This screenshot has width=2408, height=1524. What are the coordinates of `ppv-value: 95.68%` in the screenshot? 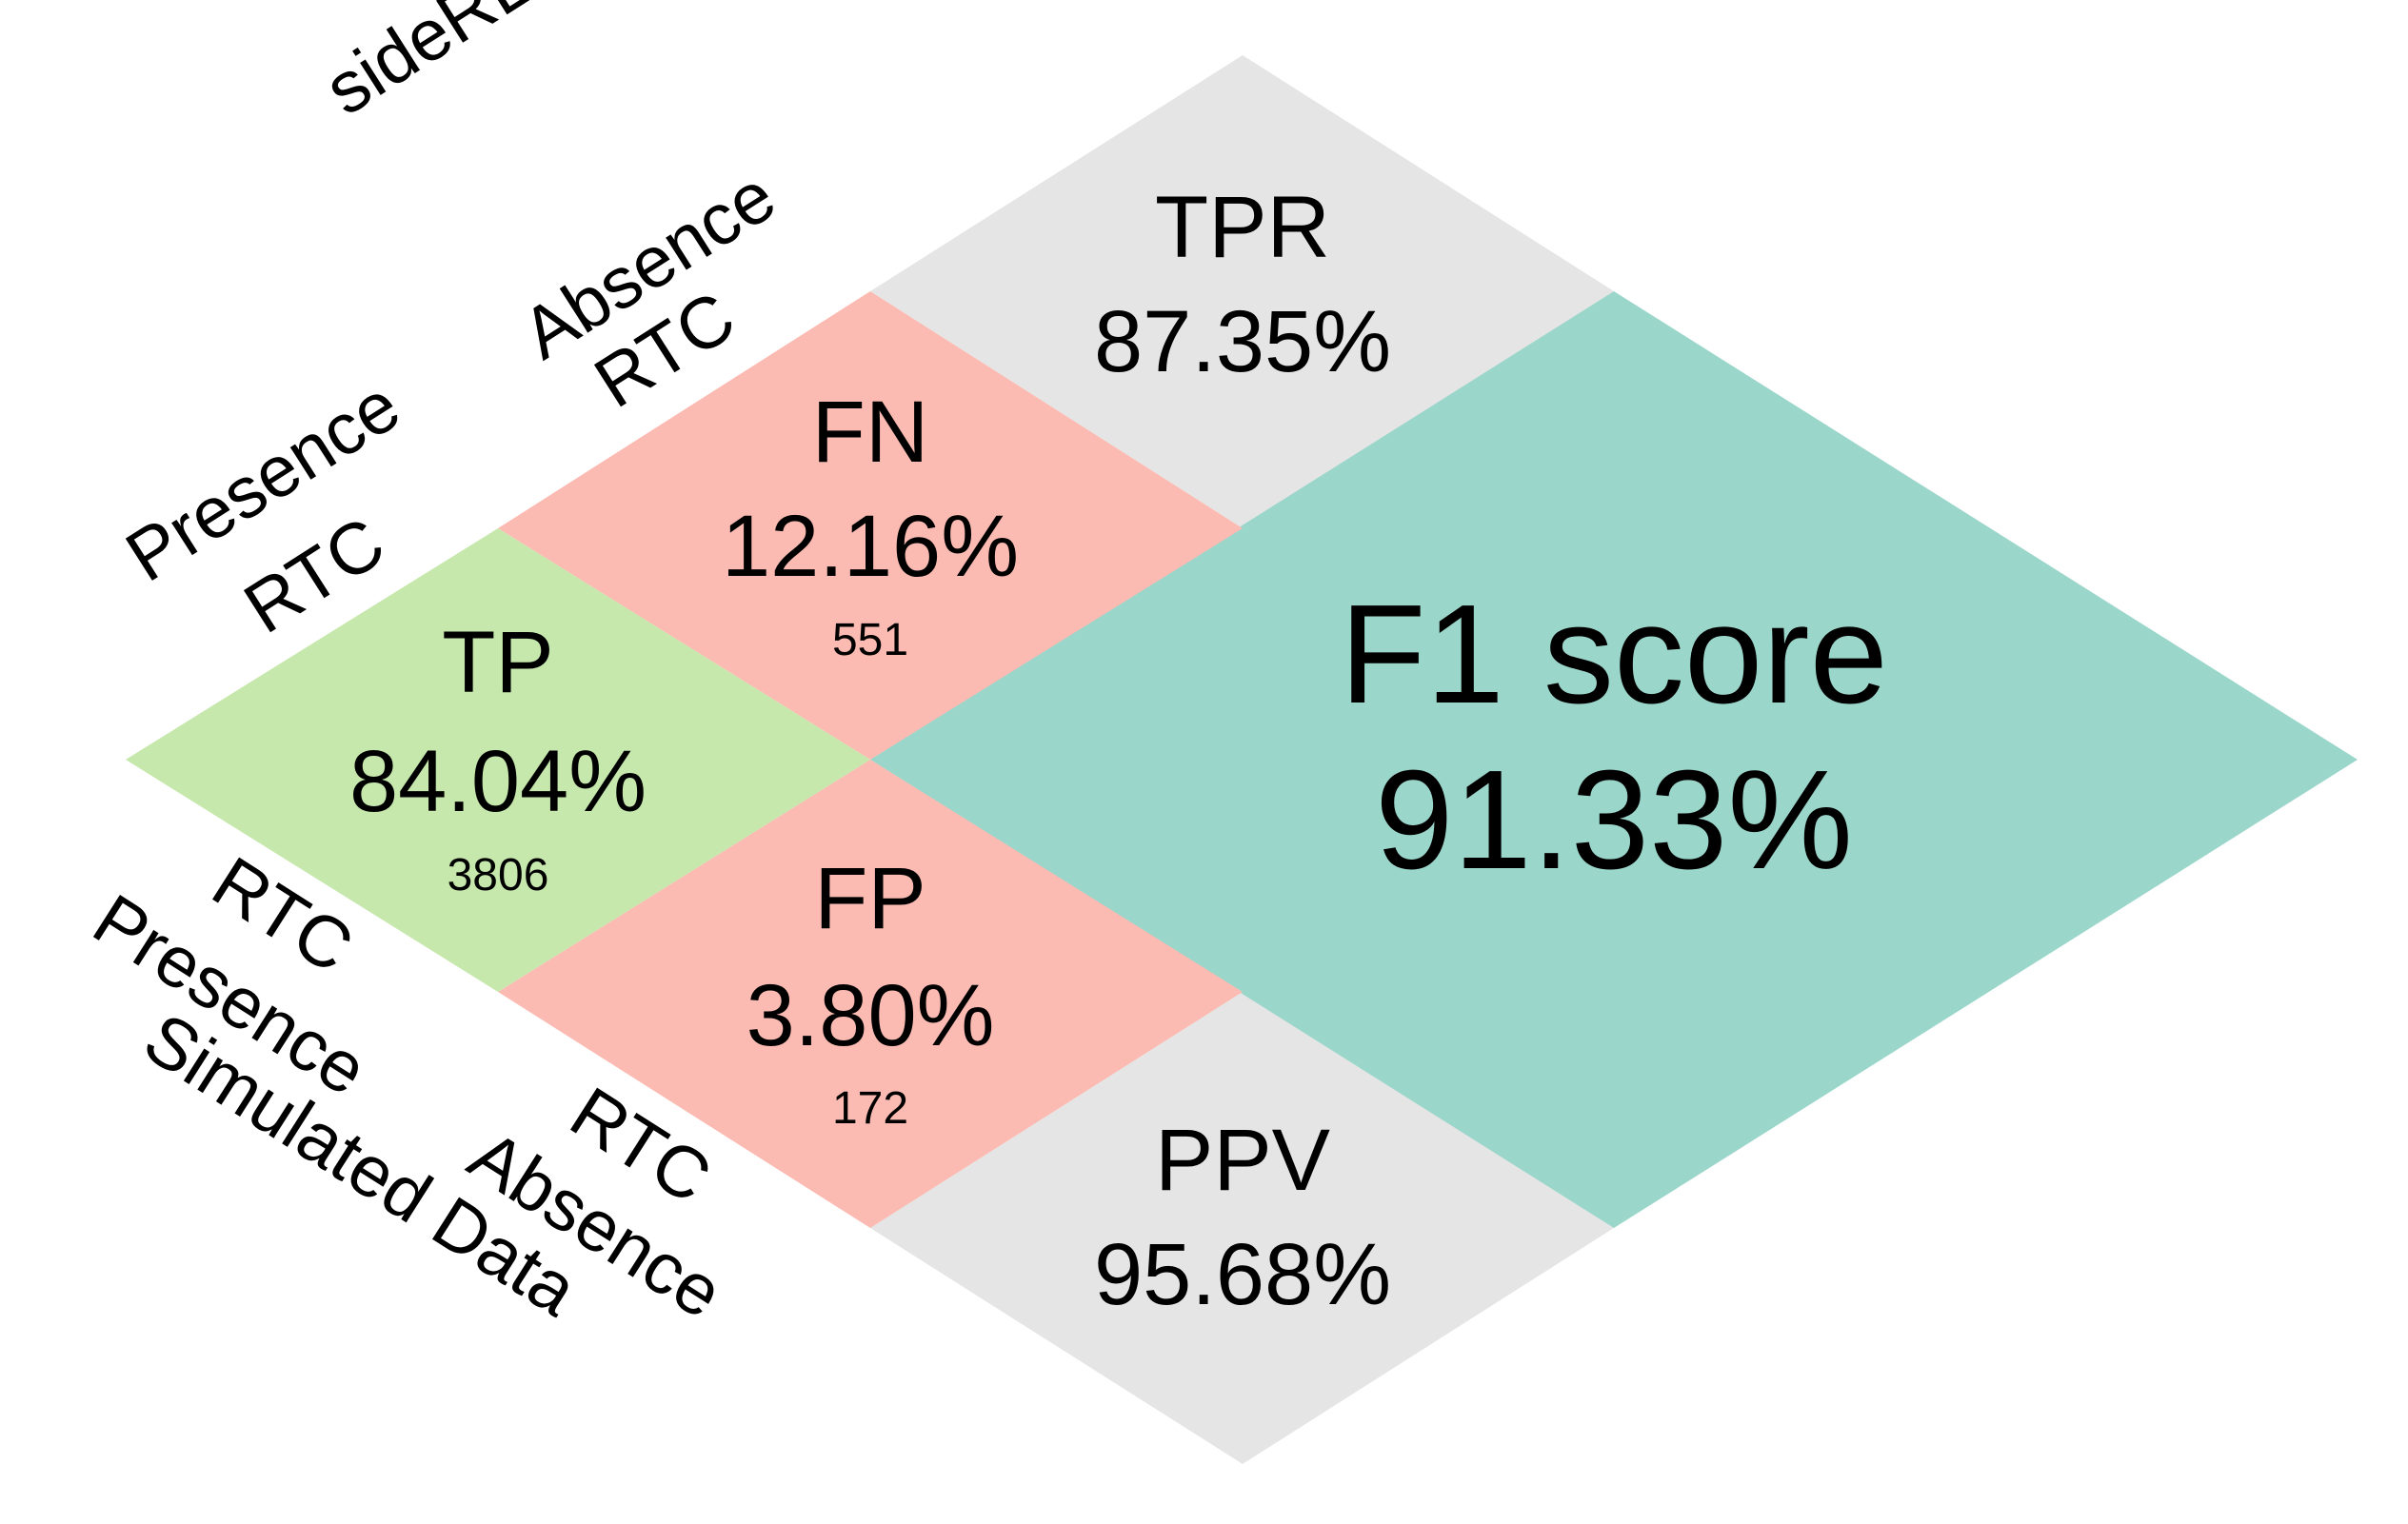 It's located at (1242, 1274).